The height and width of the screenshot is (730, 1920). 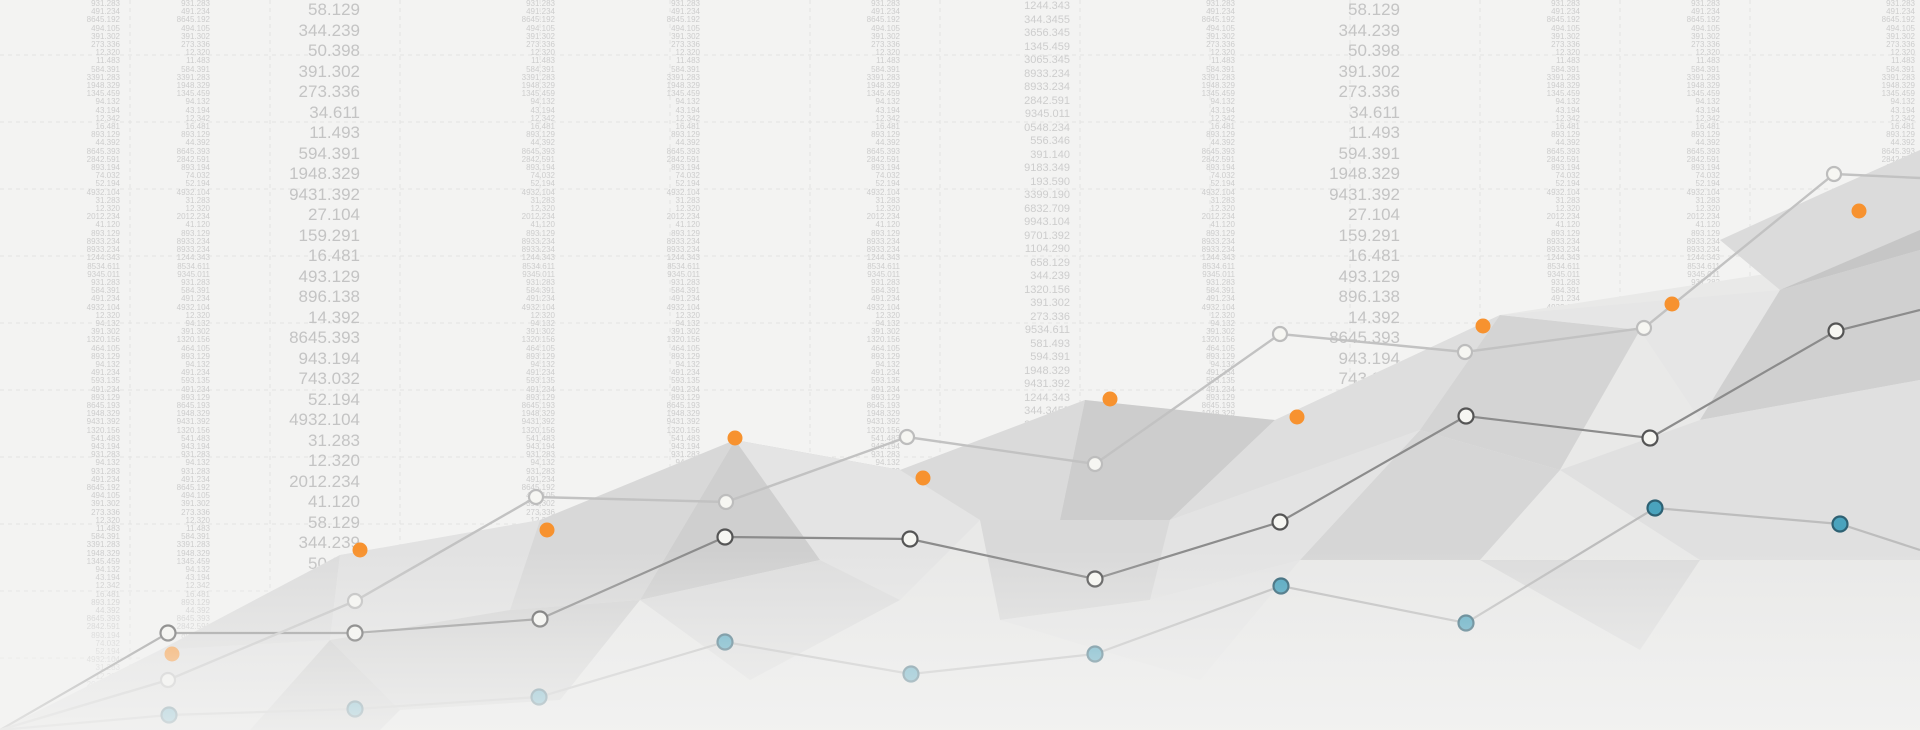 I want to click on background-number: 1320.156, so click(x=883, y=340).